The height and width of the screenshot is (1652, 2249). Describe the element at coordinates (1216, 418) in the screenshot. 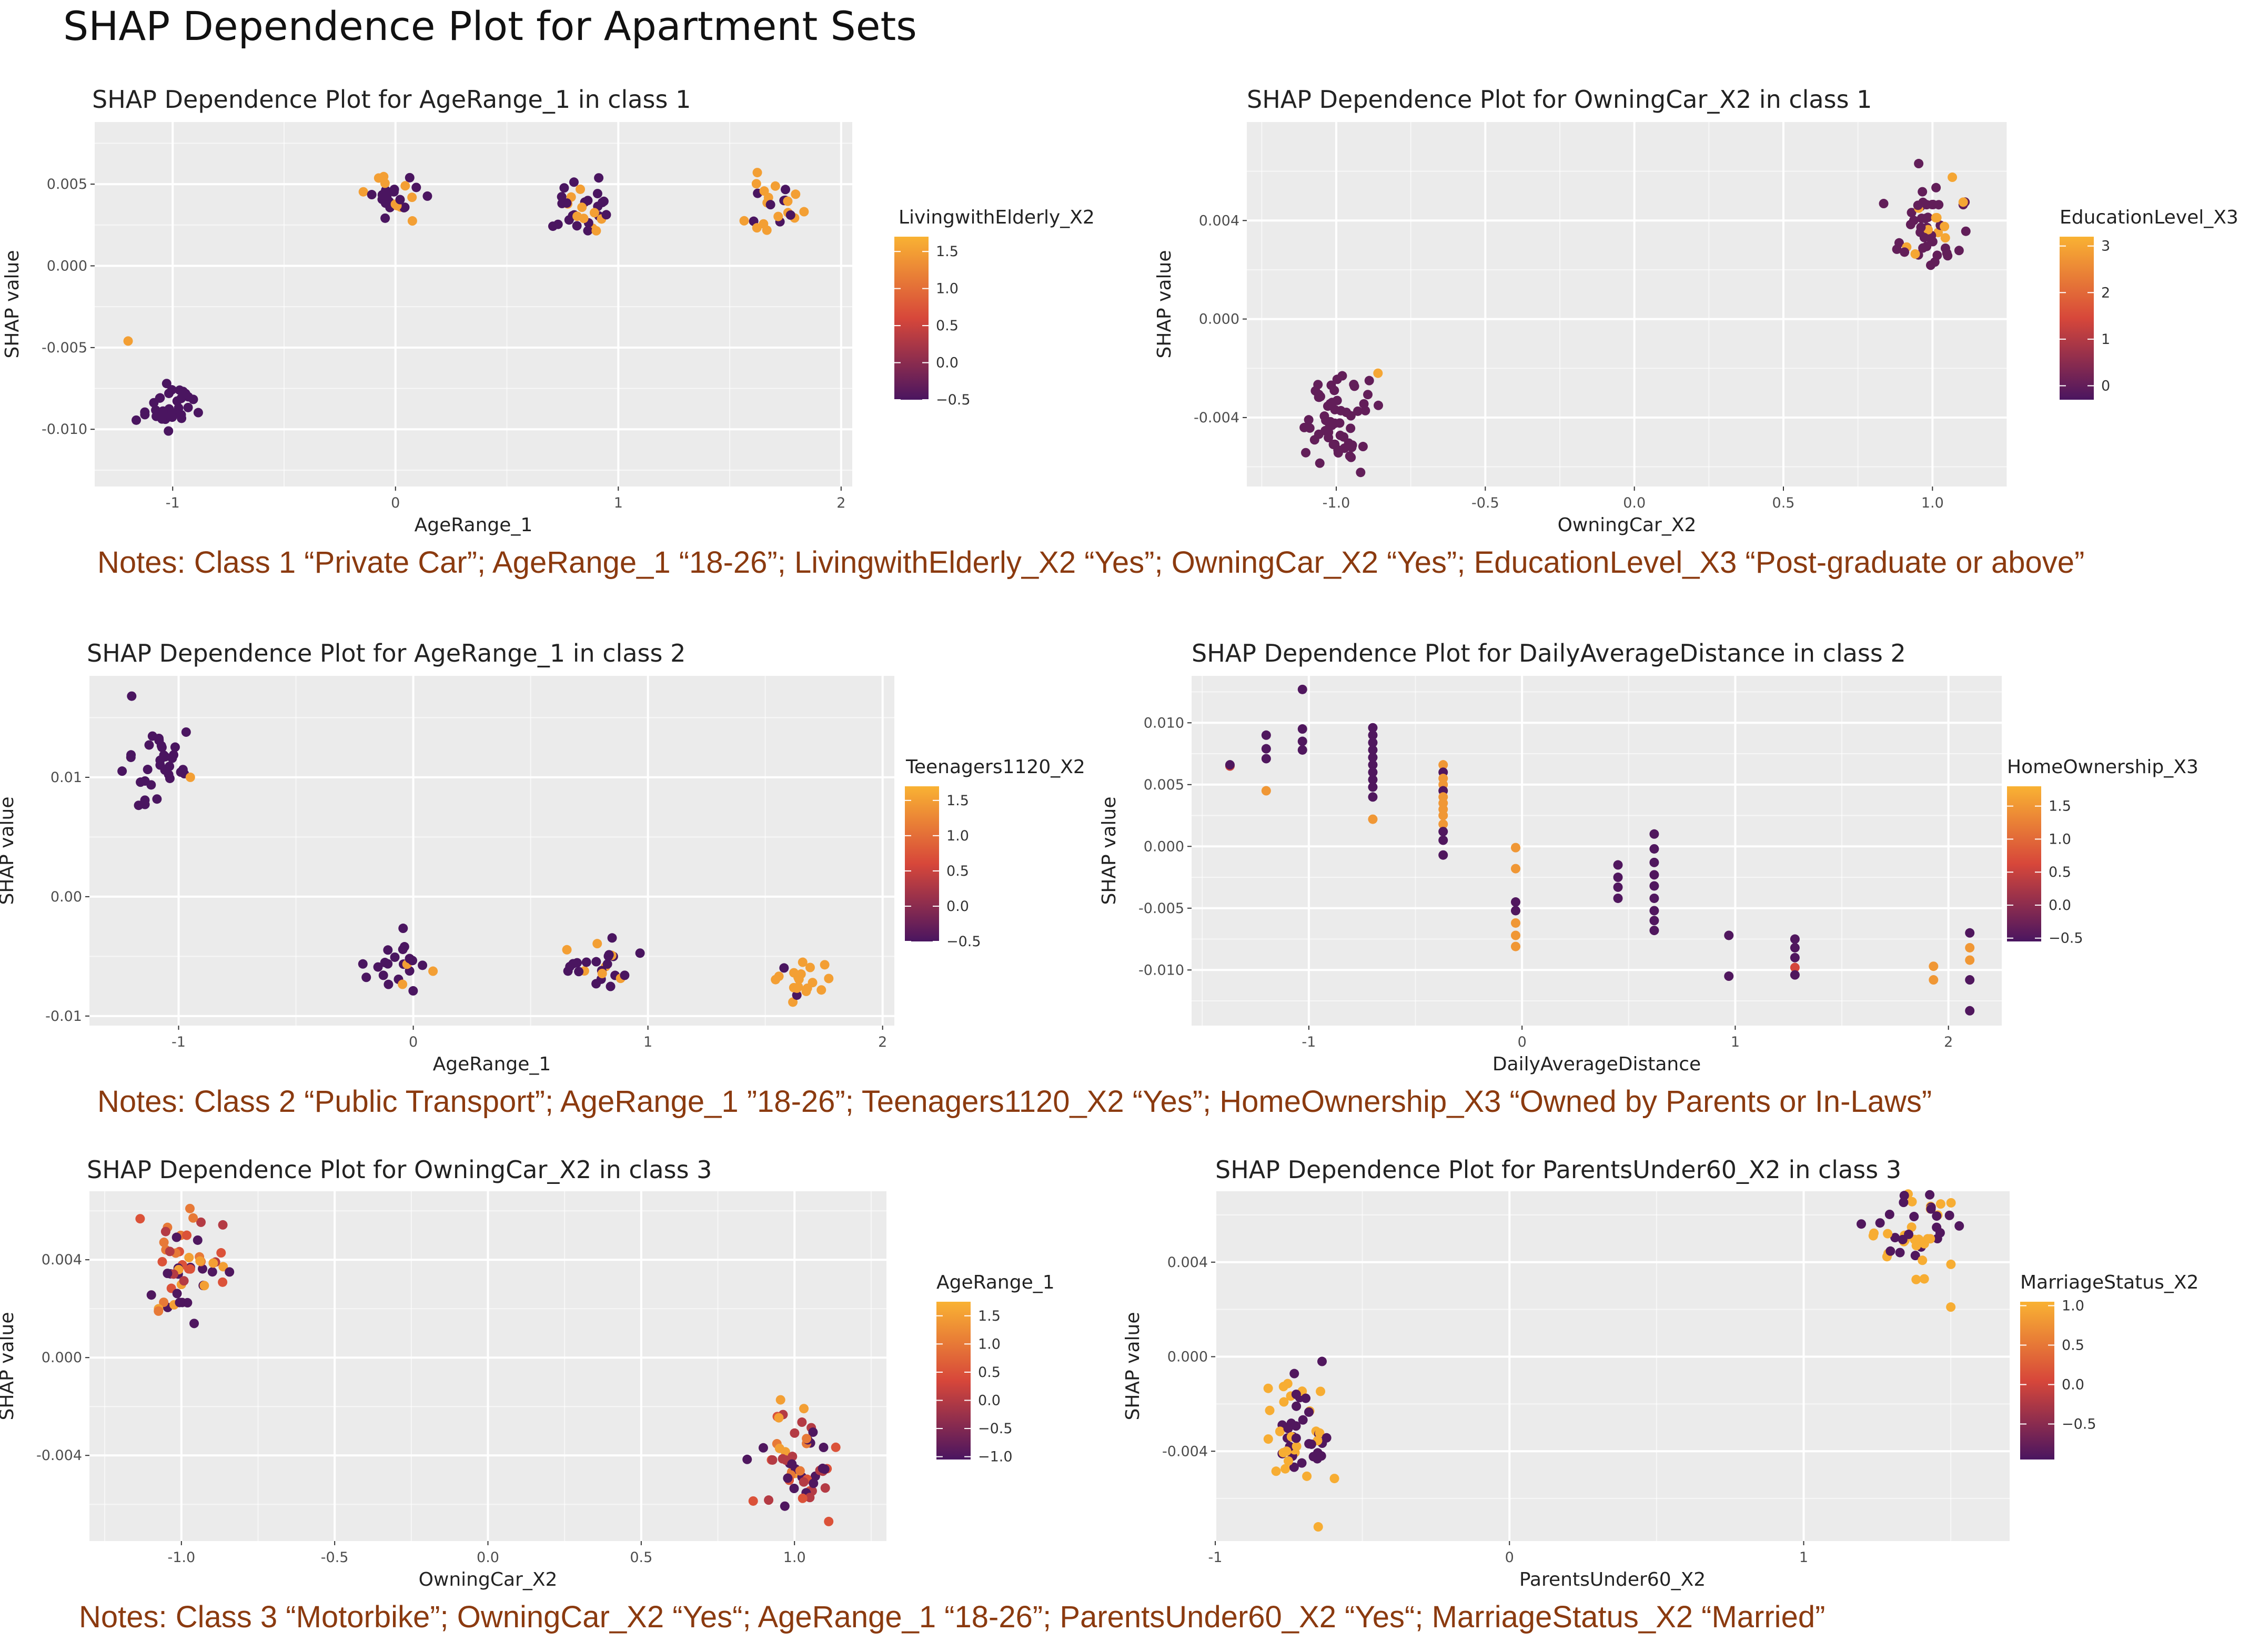

I see `y-tick-label: -0.004` at that location.